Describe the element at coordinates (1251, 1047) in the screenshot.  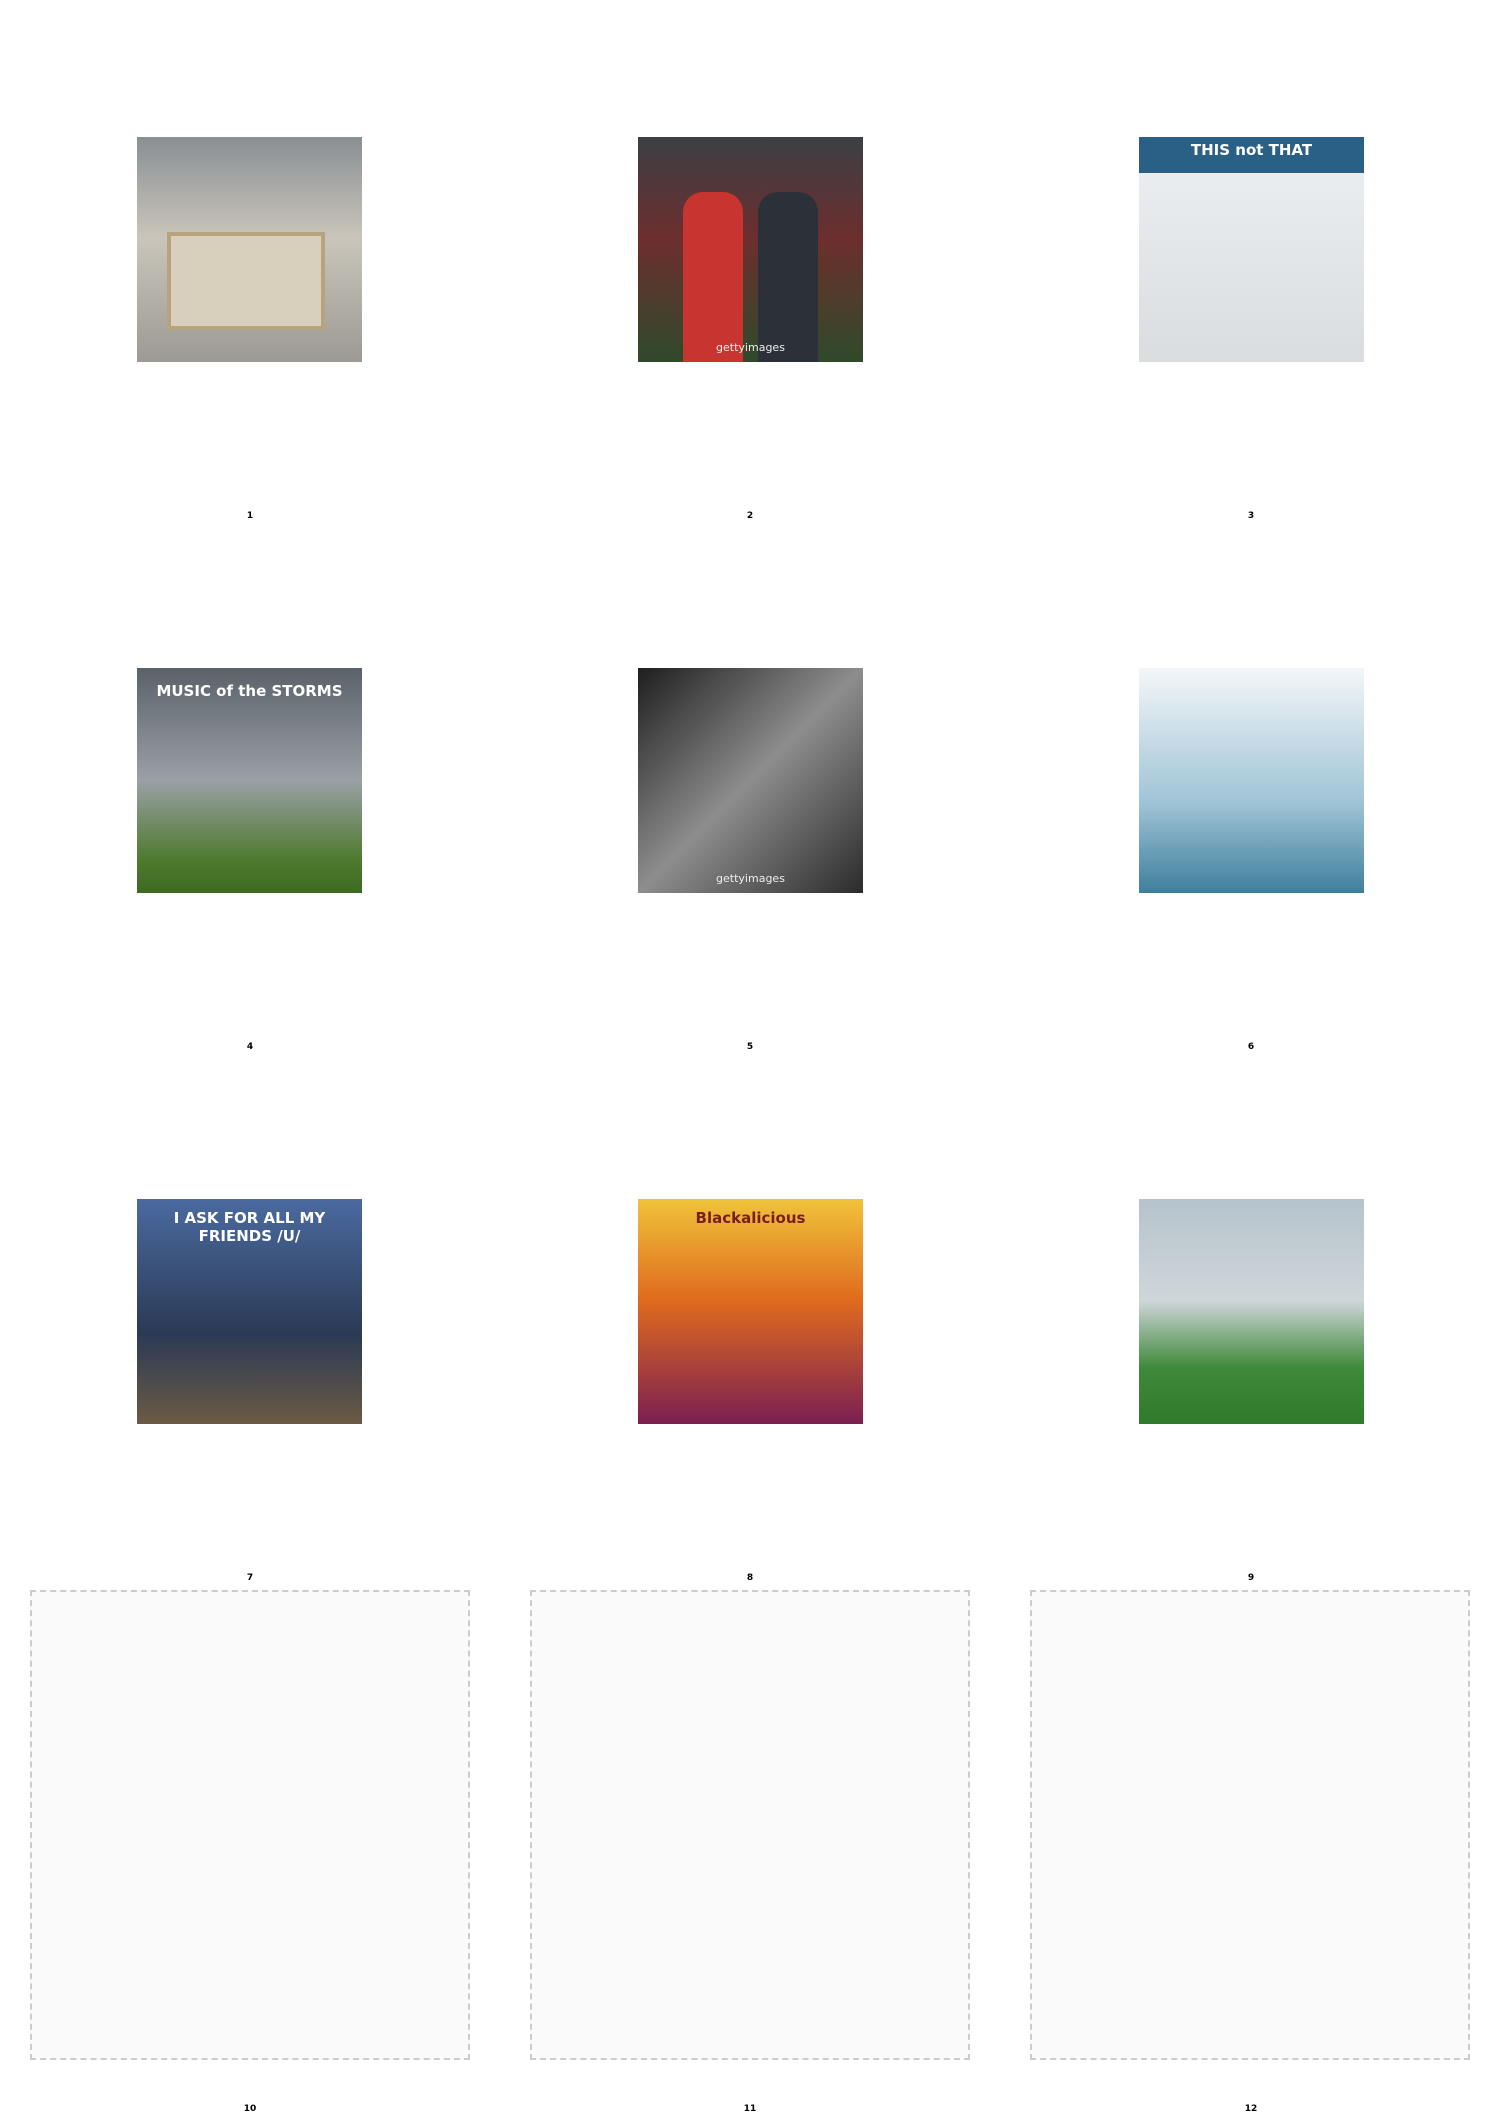
I see `tile-label-6: 6` at that location.